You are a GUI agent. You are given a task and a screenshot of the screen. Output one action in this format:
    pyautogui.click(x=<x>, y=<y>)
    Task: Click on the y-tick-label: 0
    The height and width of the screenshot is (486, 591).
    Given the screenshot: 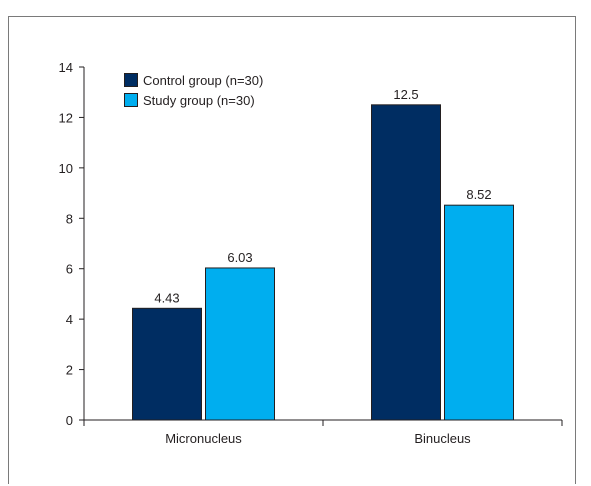 What is the action you would take?
    pyautogui.click(x=69, y=420)
    